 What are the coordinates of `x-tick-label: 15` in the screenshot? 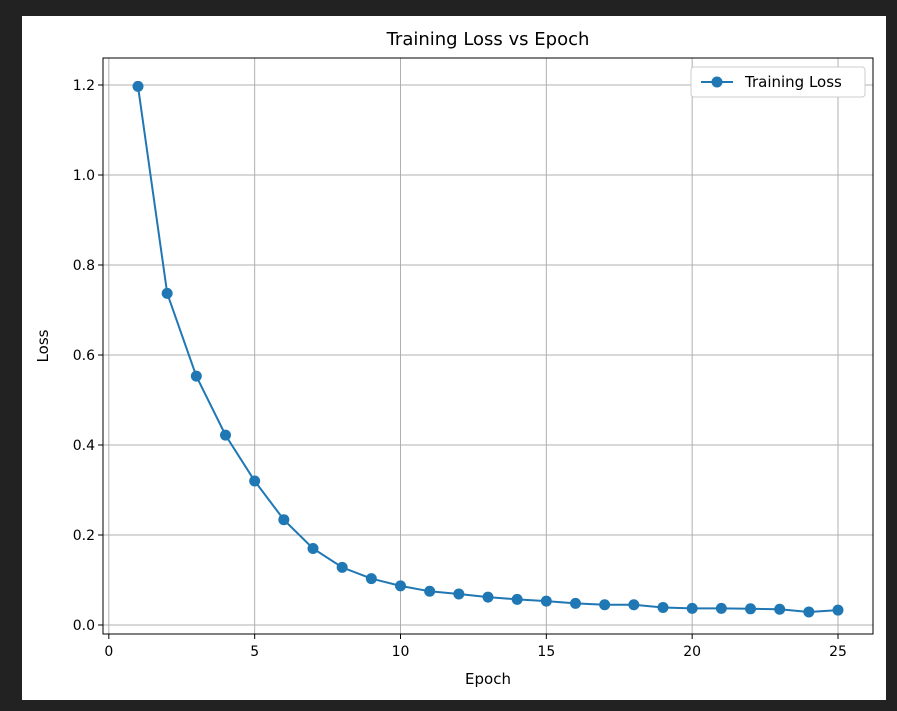 It's located at (546, 652).